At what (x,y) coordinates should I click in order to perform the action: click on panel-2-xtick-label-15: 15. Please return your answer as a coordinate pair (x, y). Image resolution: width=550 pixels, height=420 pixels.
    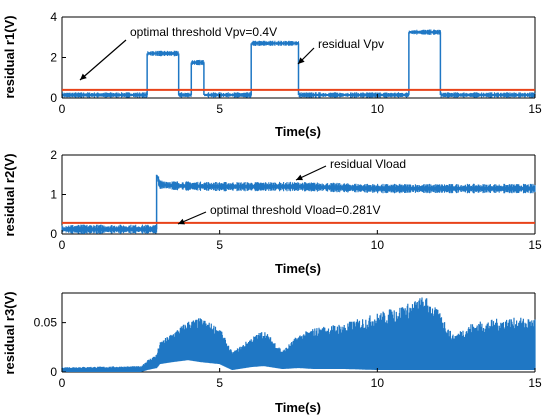
    Looking at the image, I should click on (535, 383).